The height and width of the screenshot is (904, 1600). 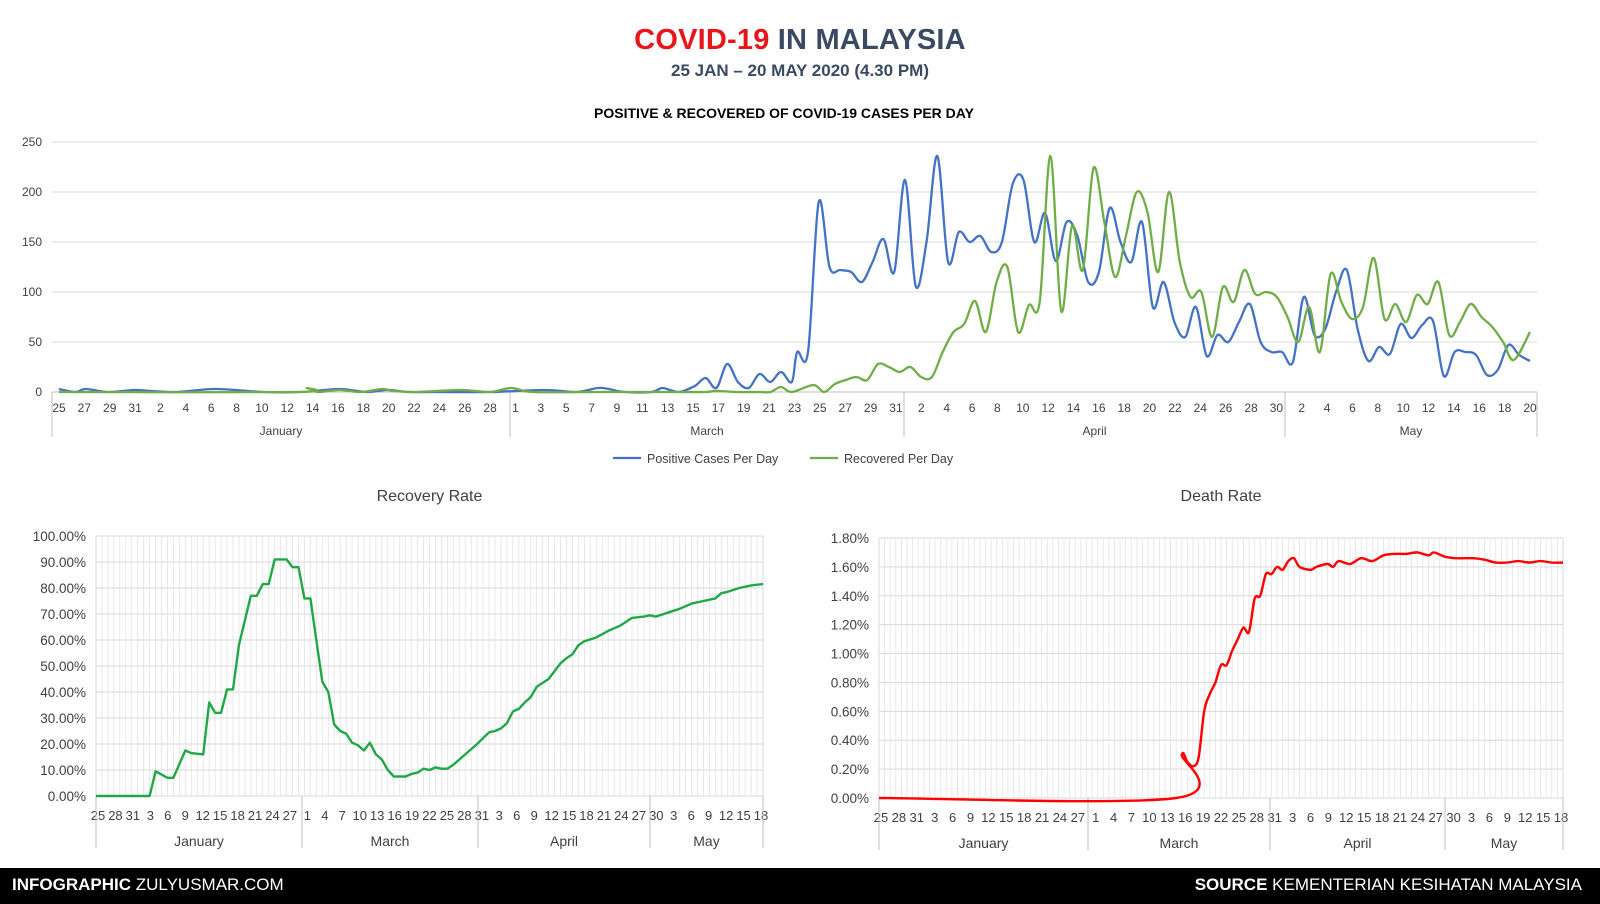 What do you see at coordinates (1377, 408) in the screenshot?
I see `x-tick-label: 8` at bounding box center [1377, 408].